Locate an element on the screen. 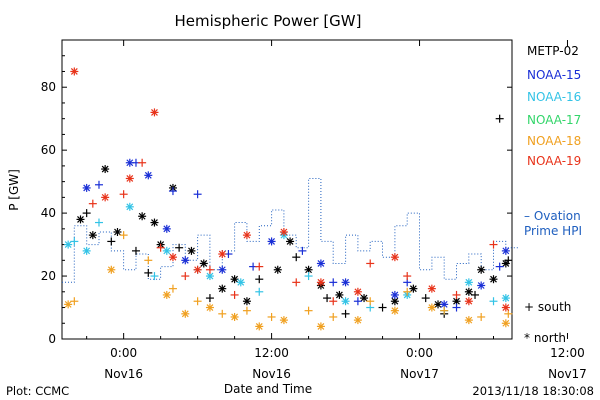 The height and width of the screenshot is (400, 600). x-tick-date: Nov16 is located at coordinates (123, 374).